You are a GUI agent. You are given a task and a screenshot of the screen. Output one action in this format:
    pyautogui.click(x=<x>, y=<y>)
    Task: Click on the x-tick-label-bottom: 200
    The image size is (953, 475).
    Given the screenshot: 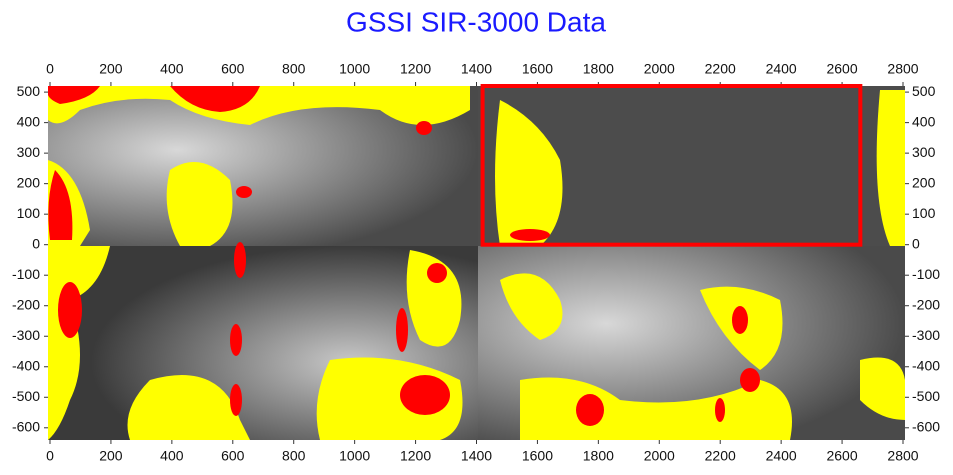 What is the action you would take?
    pyautogui.click(x=111, y=456)
    